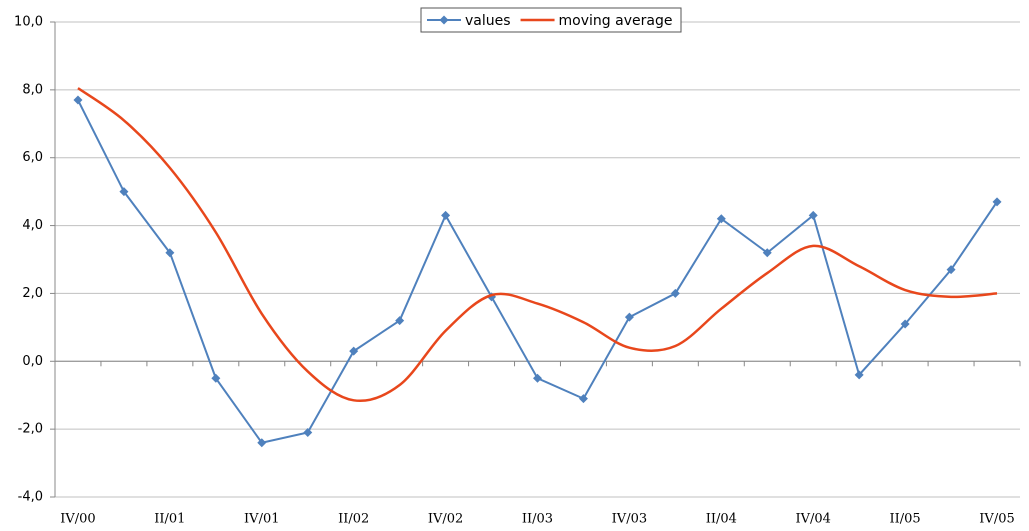  Describe the element at coordinates (32, 157) in the screenshot. I see `y-tick-label: 6,0` at that location.